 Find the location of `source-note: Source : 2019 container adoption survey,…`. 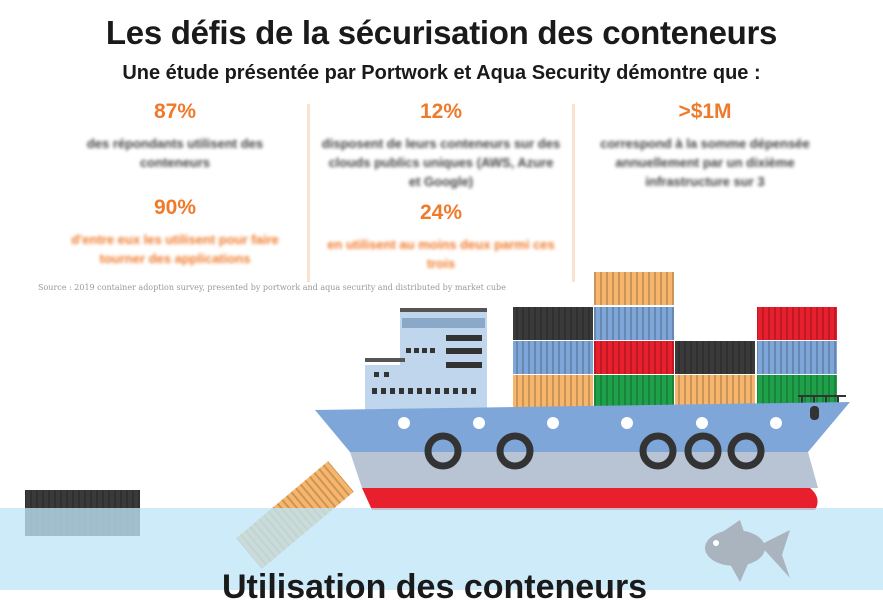

source-note: Source : 2019 container adoption survey,… is located at coordinates (272, 287).